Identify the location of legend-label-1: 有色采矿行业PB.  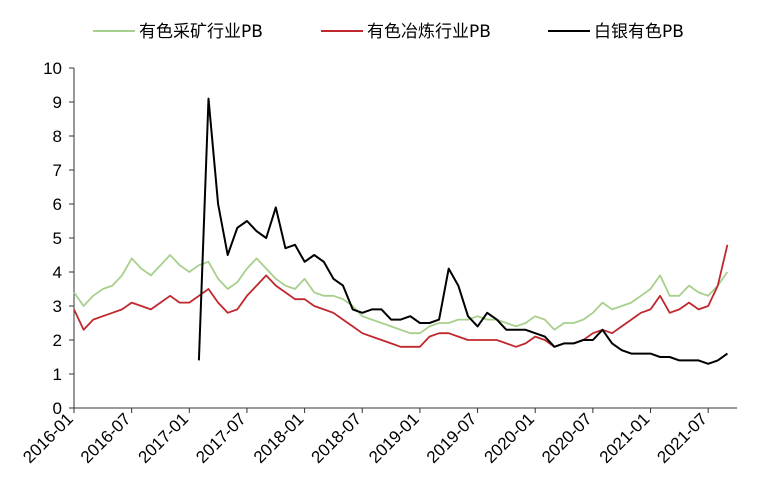
(201, 32).